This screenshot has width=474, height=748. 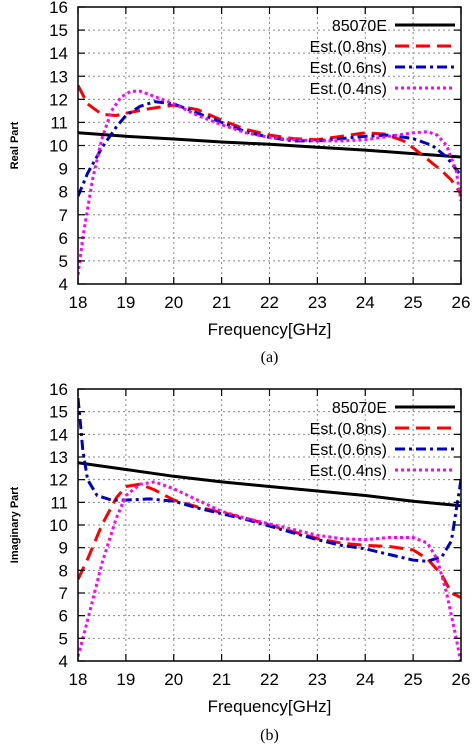 What do you see at coordinates (15, 145) in the screenshot?
I see `y-axis-title: Real Part` at bounding box center [15, 145].